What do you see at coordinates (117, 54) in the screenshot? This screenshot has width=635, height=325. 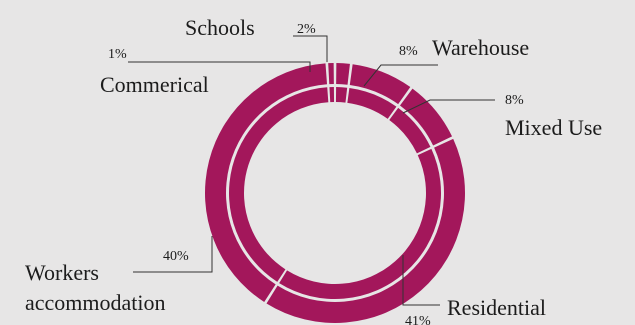 I see `value-label-commerical: 1%` at bounding box center [117, 54].